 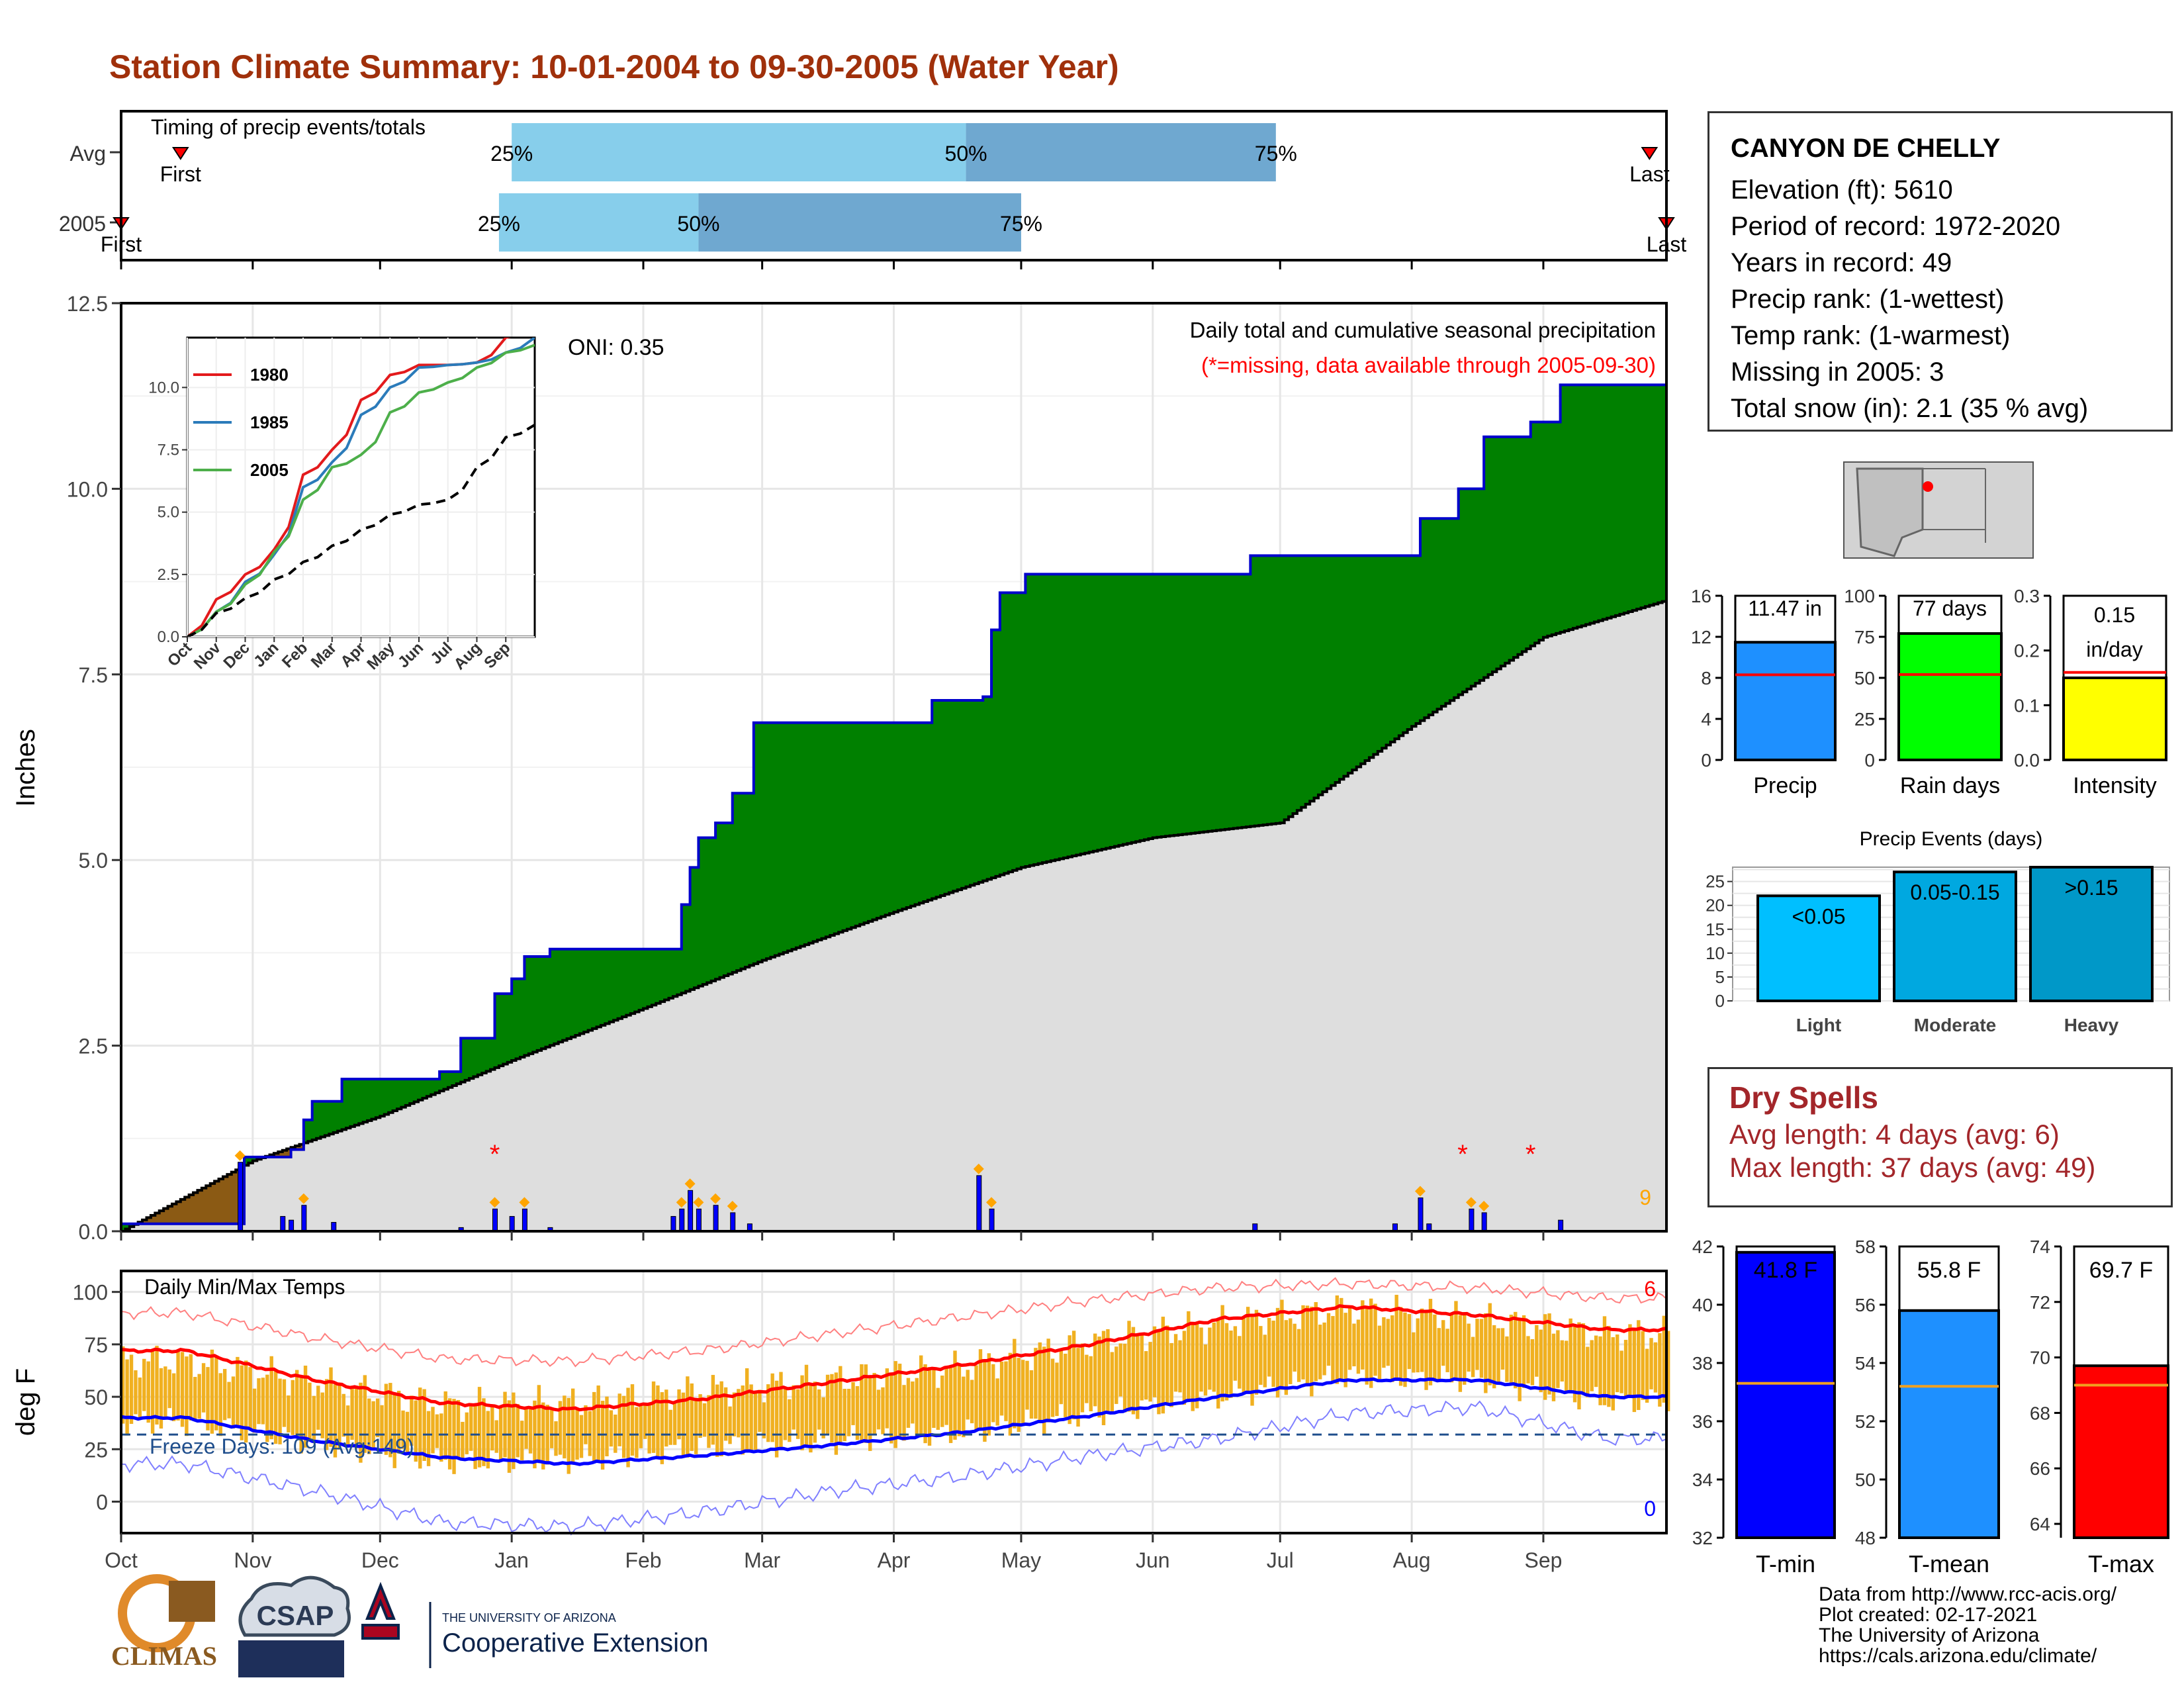 I want to click on locator-map, so click(x=1939, y=510).